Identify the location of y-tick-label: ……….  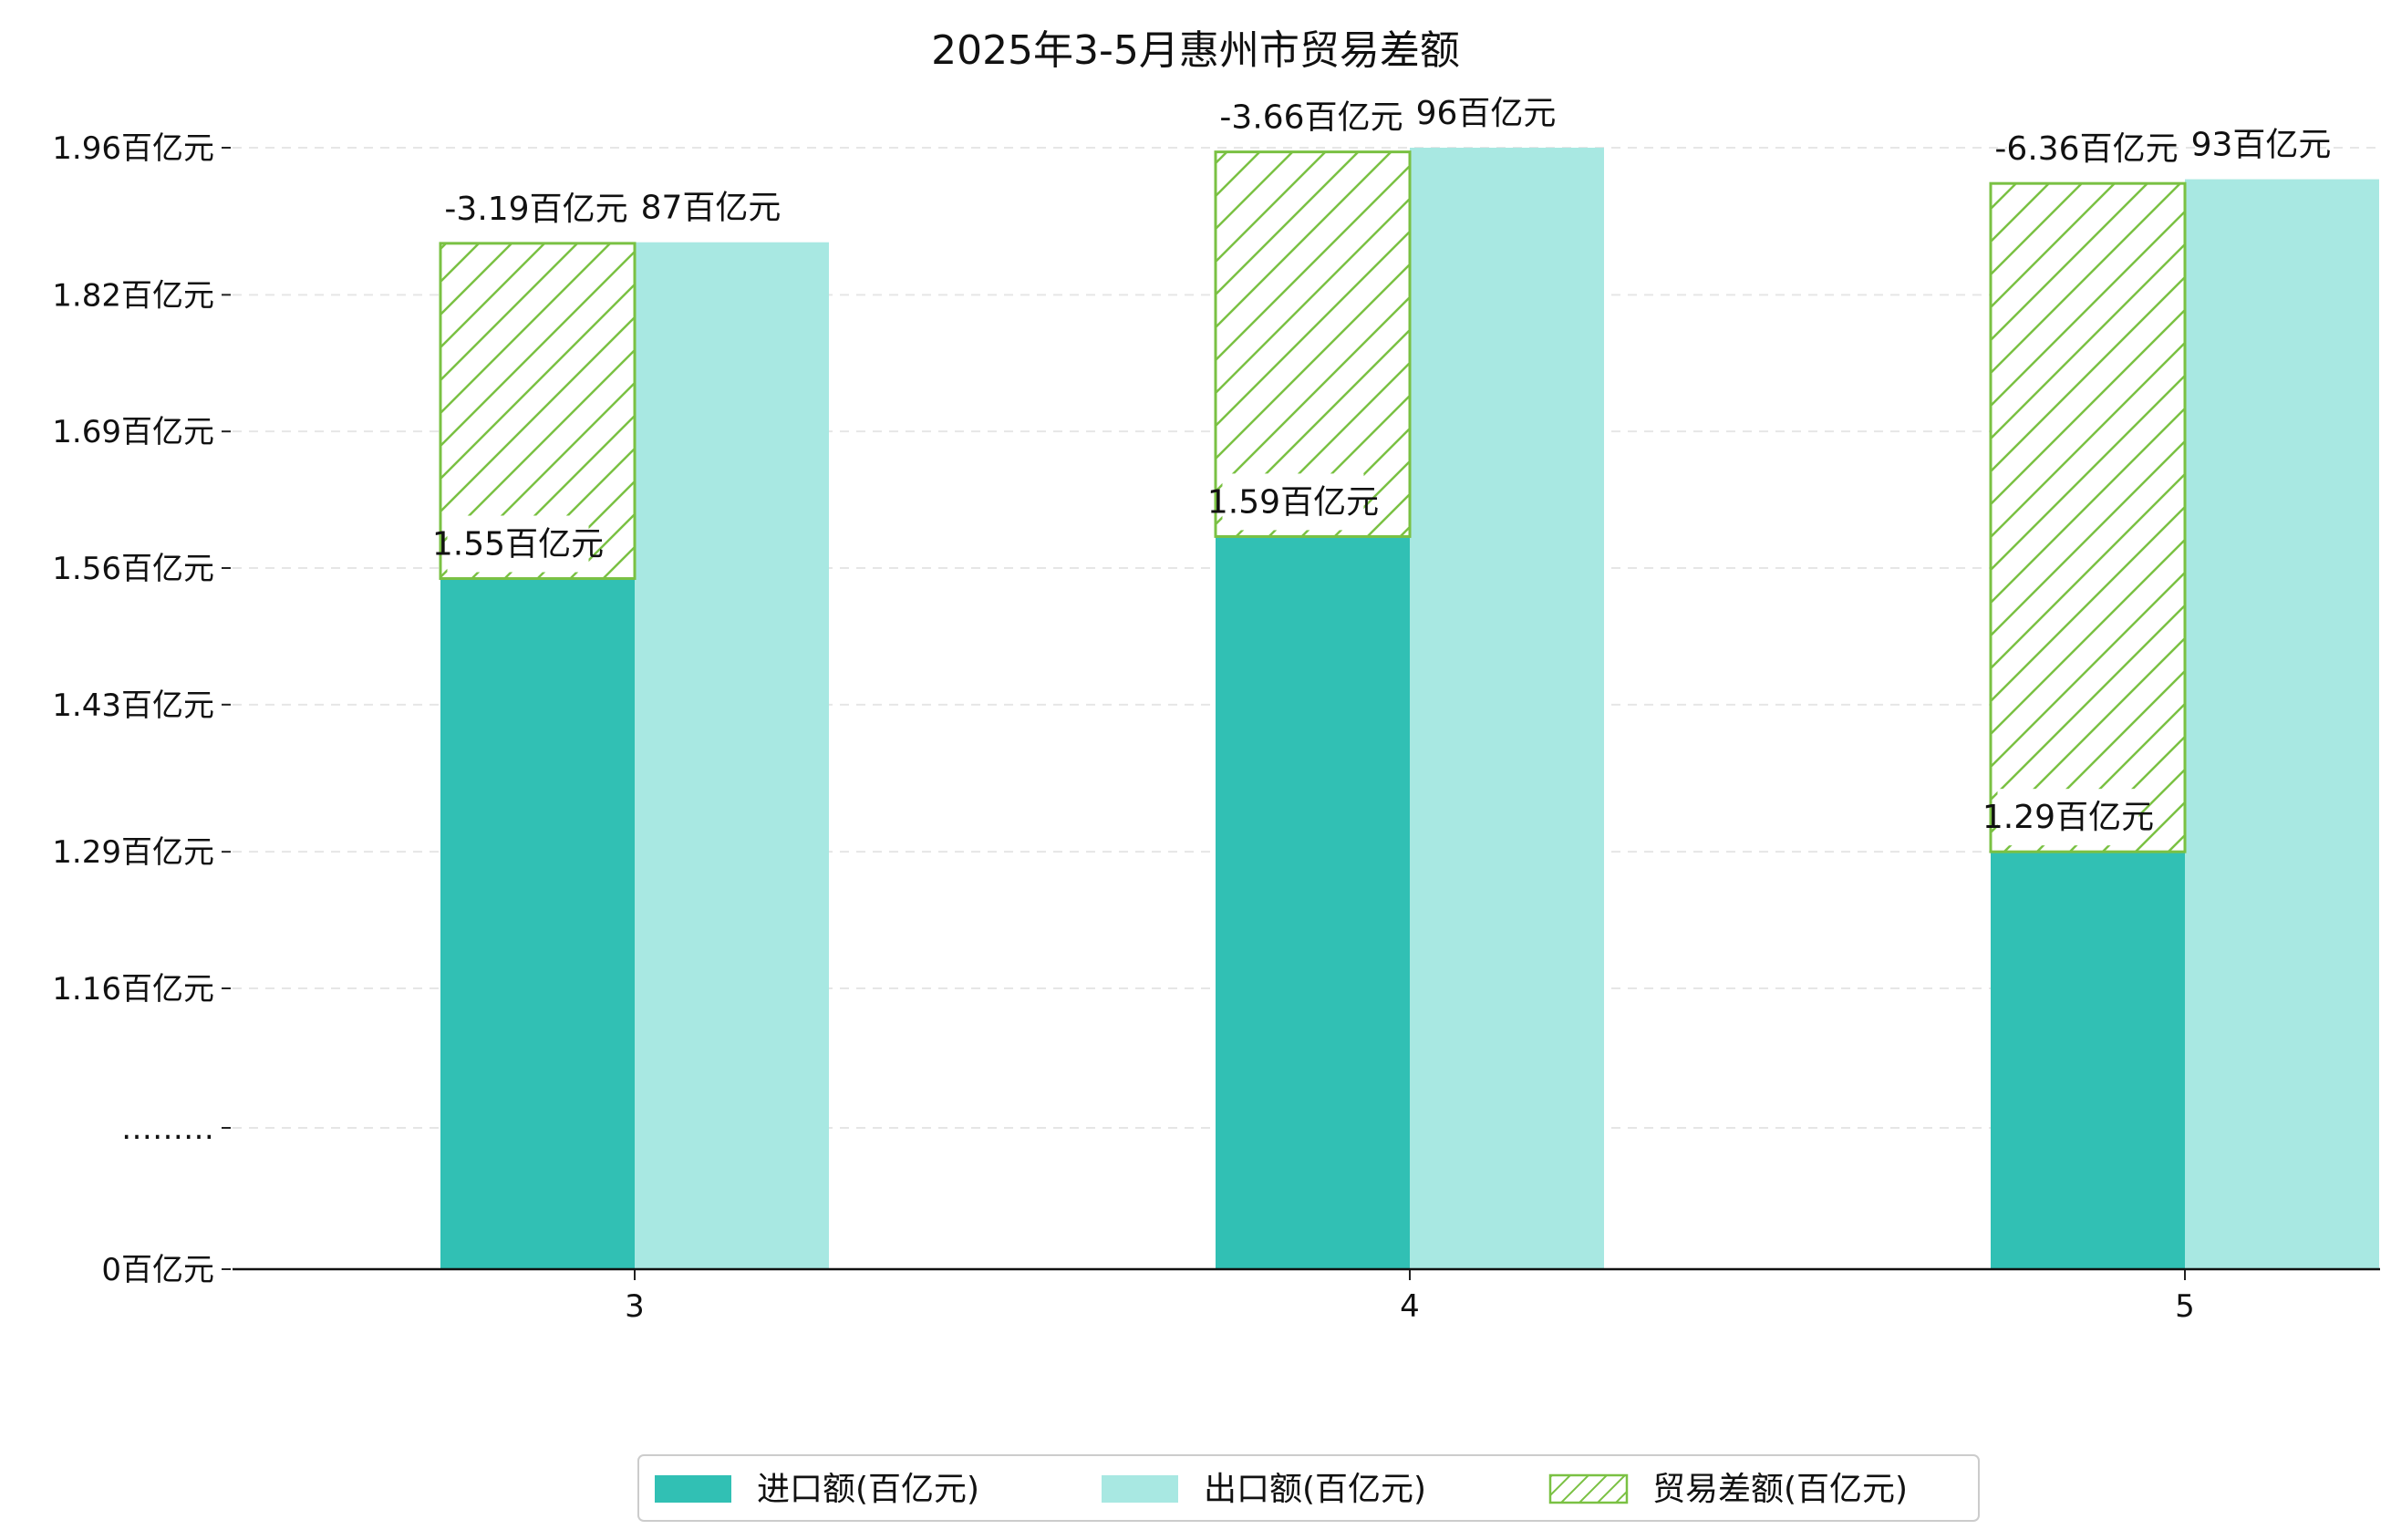
(167, 1129).